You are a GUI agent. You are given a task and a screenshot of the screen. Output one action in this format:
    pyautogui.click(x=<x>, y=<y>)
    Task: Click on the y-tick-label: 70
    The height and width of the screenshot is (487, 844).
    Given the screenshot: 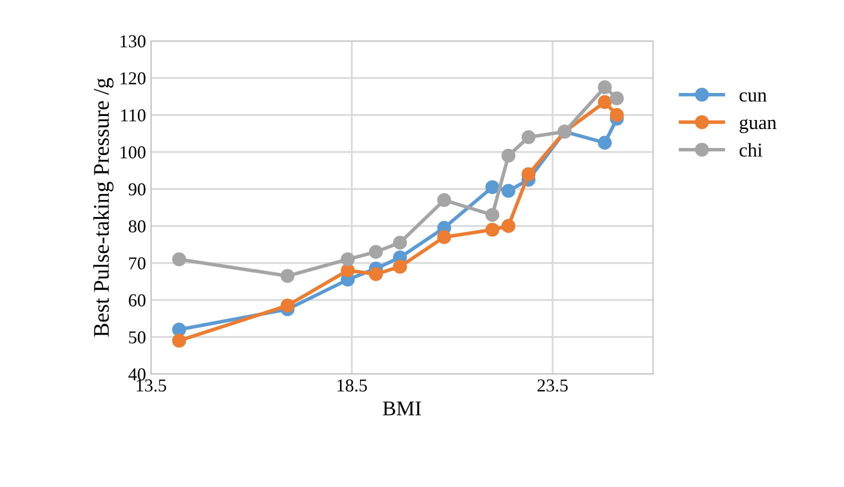 What is the action you would take?
    pyautogui.click(x=137, y=263)
    